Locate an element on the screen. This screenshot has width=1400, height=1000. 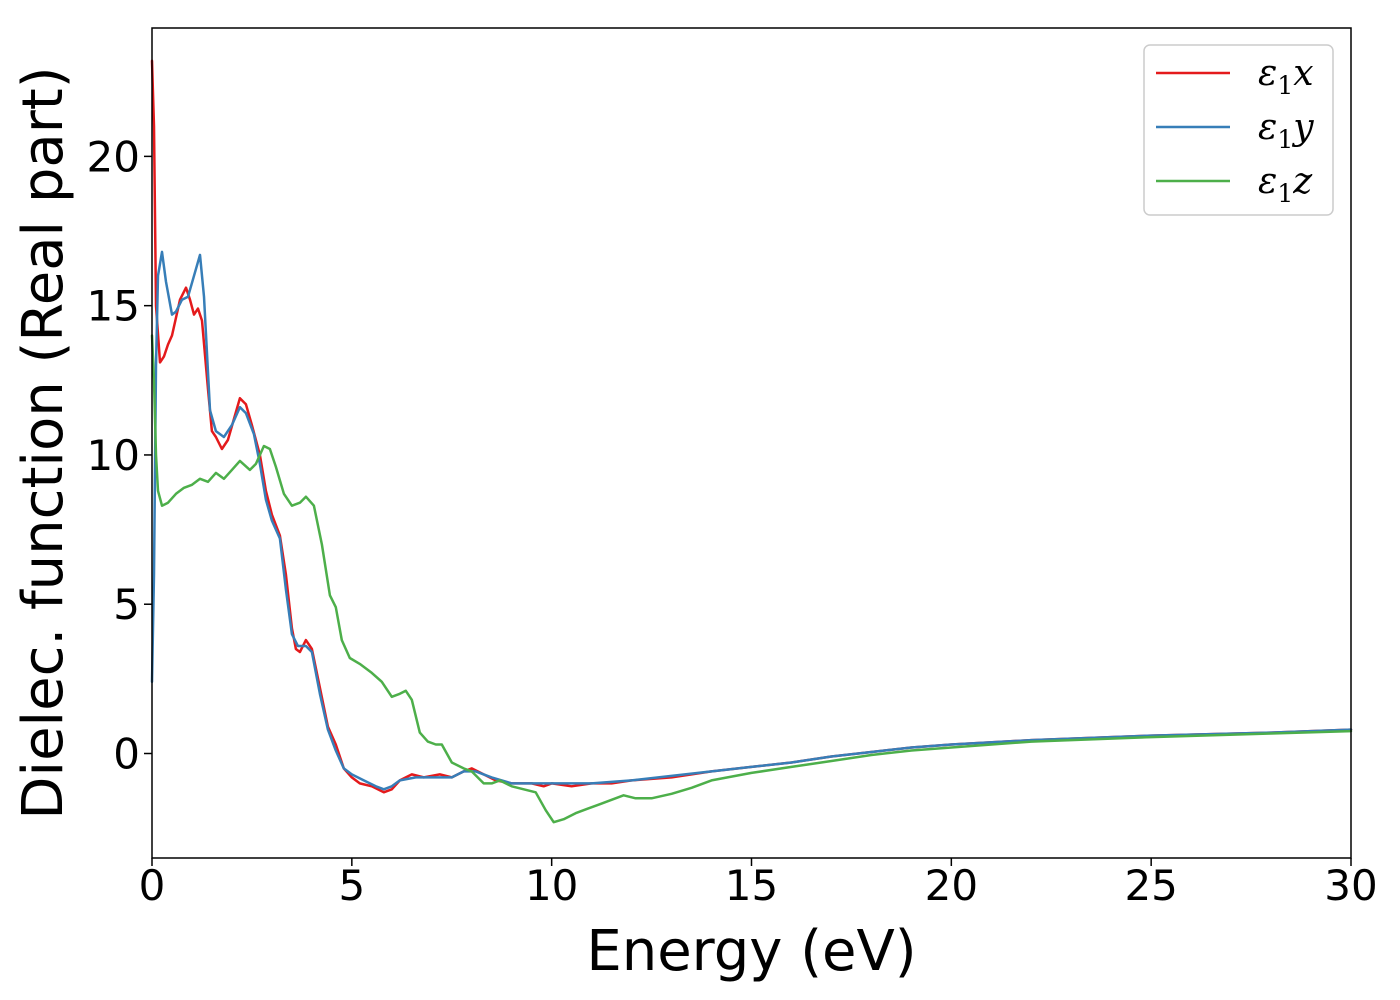
x-tick-label: 30 is located at coordinates (1350, 885).